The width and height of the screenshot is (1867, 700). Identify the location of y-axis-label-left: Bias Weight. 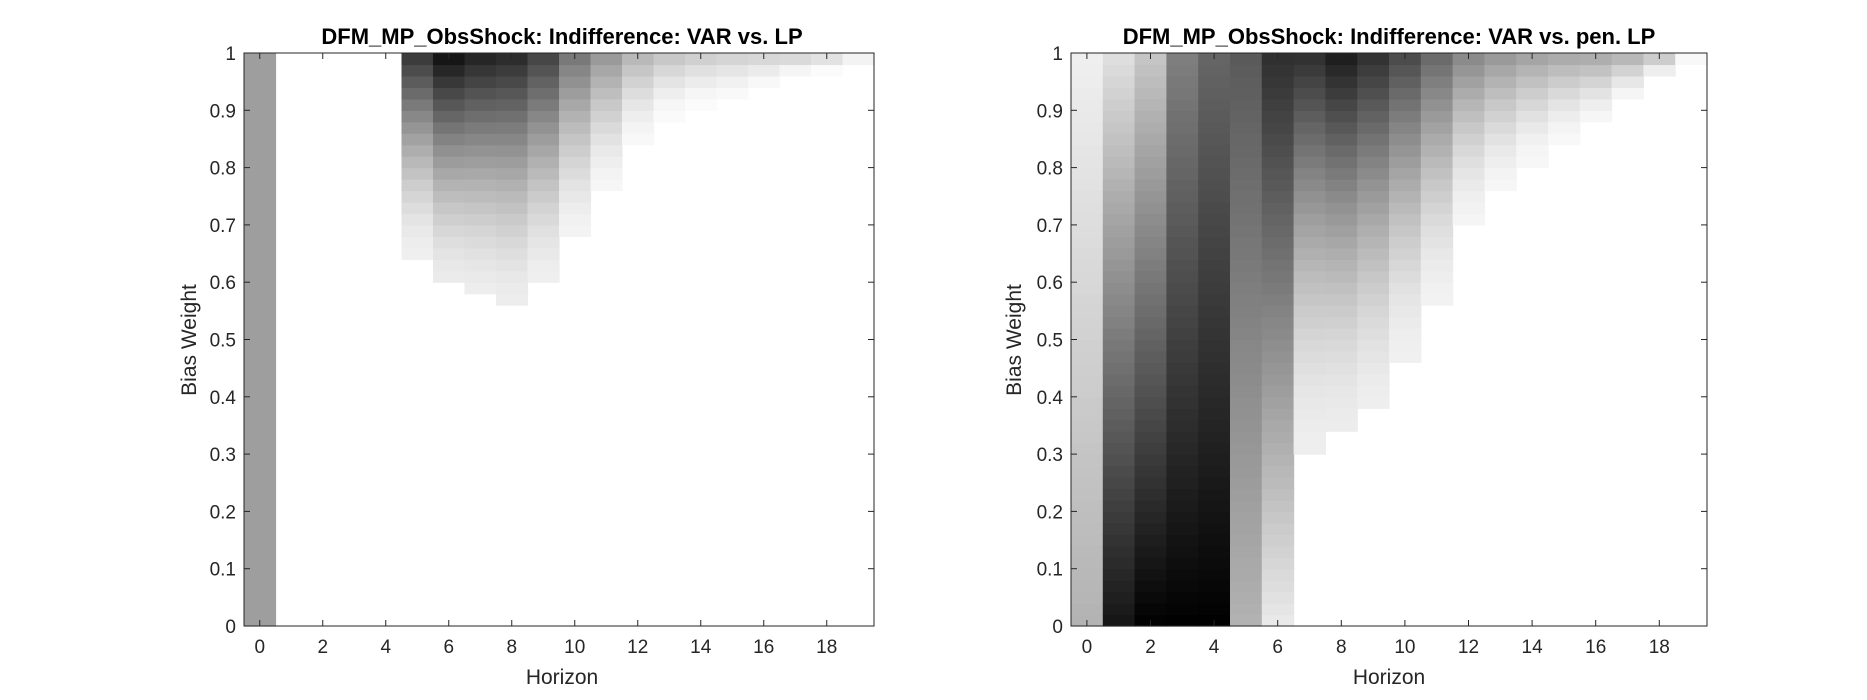
(189, 340).